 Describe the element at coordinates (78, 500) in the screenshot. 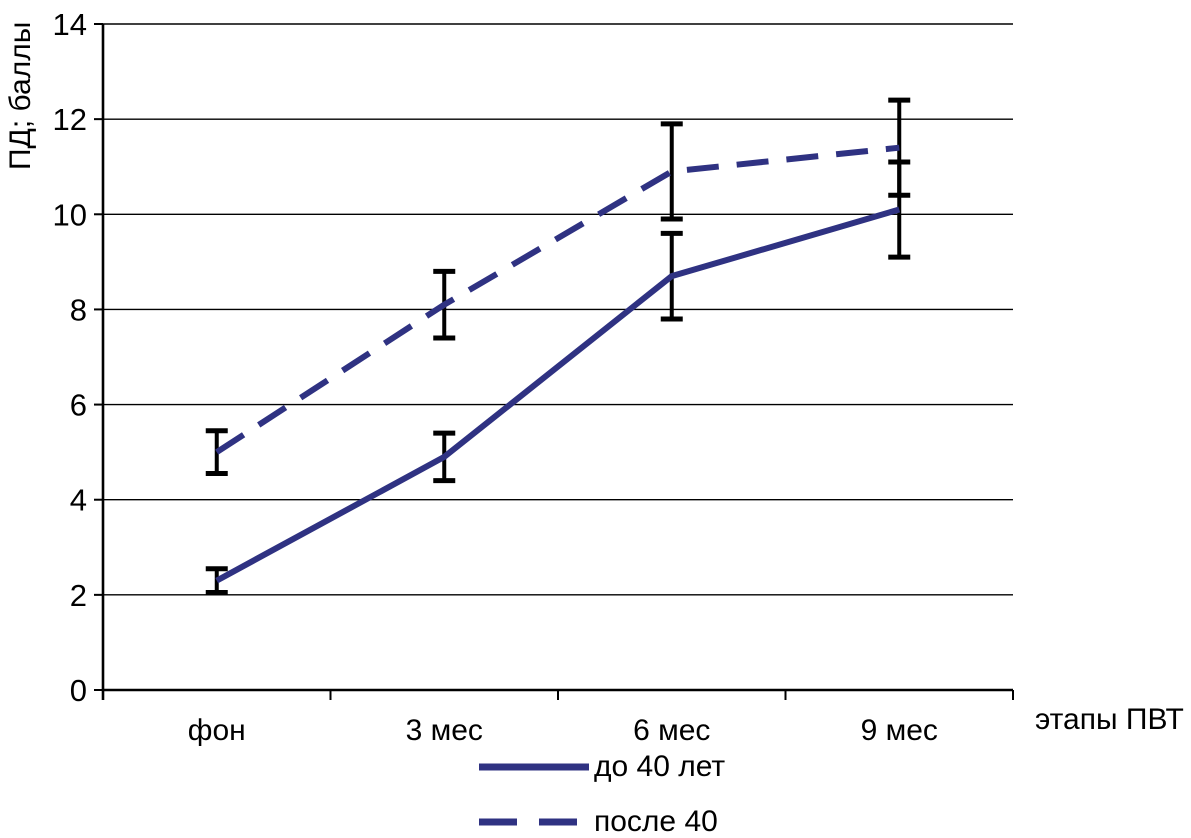

I see `svg-text: 4` at that location.